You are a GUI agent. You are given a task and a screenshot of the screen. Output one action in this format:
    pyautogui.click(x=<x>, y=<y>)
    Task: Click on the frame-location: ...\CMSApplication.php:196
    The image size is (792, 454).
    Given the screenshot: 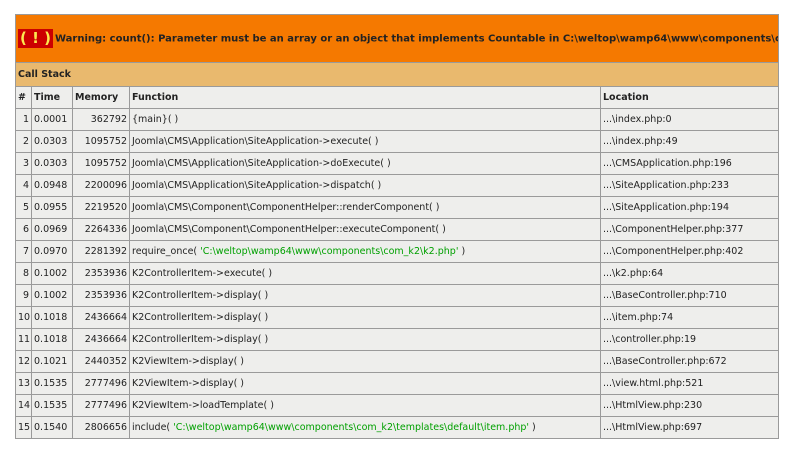 What is the action you would take?
    pyautogui.click(x=689, y=163)
    